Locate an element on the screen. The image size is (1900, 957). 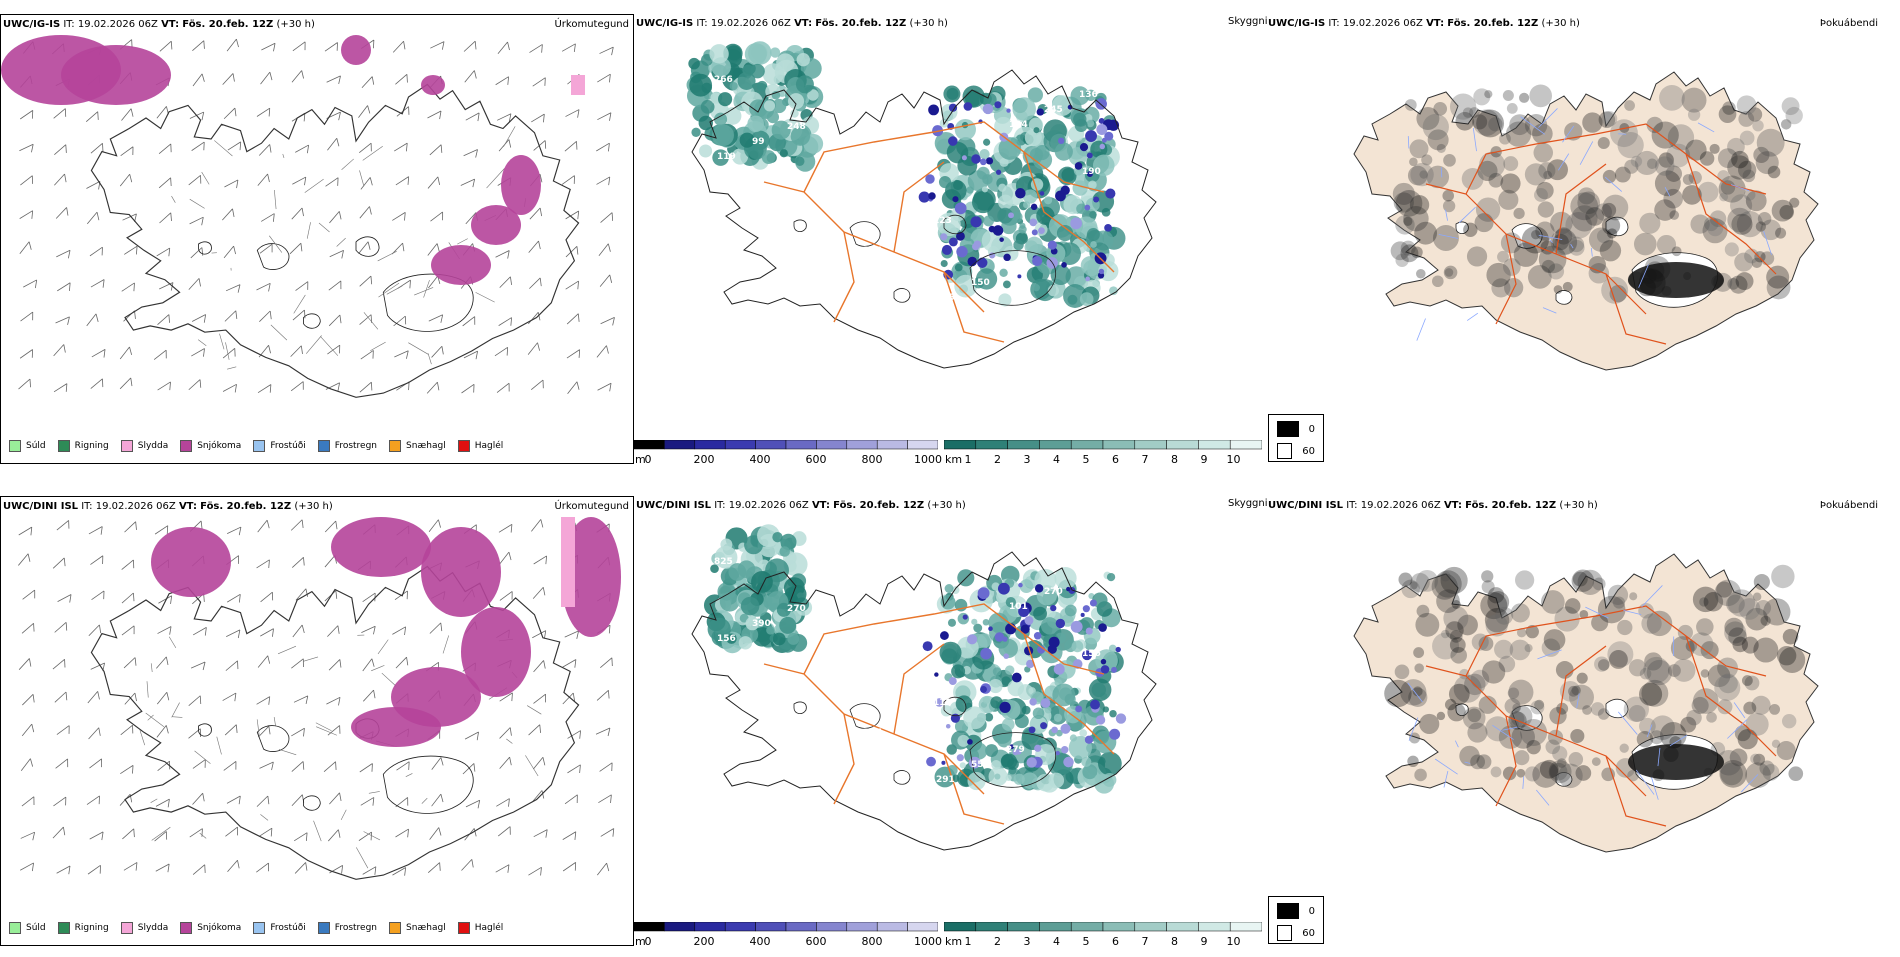
cloud-base-value: 825 is located at coordinates (723, 562).